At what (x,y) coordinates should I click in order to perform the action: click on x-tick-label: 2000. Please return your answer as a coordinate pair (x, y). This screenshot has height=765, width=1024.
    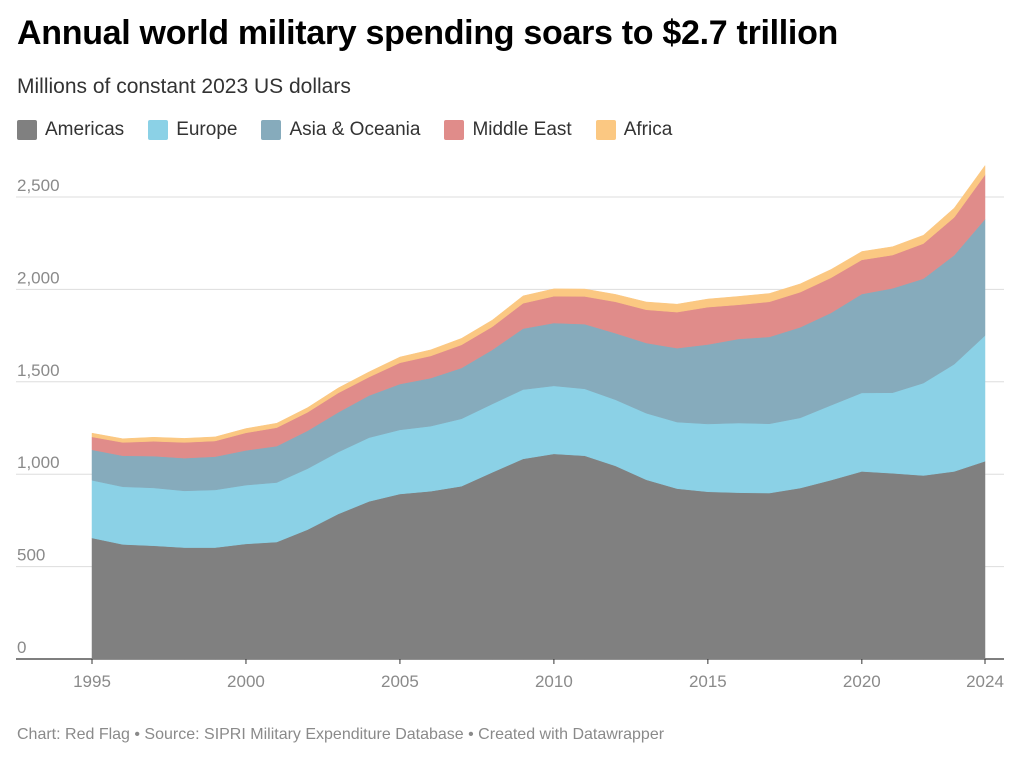
    Looking at the image, I should click on (246, 681).